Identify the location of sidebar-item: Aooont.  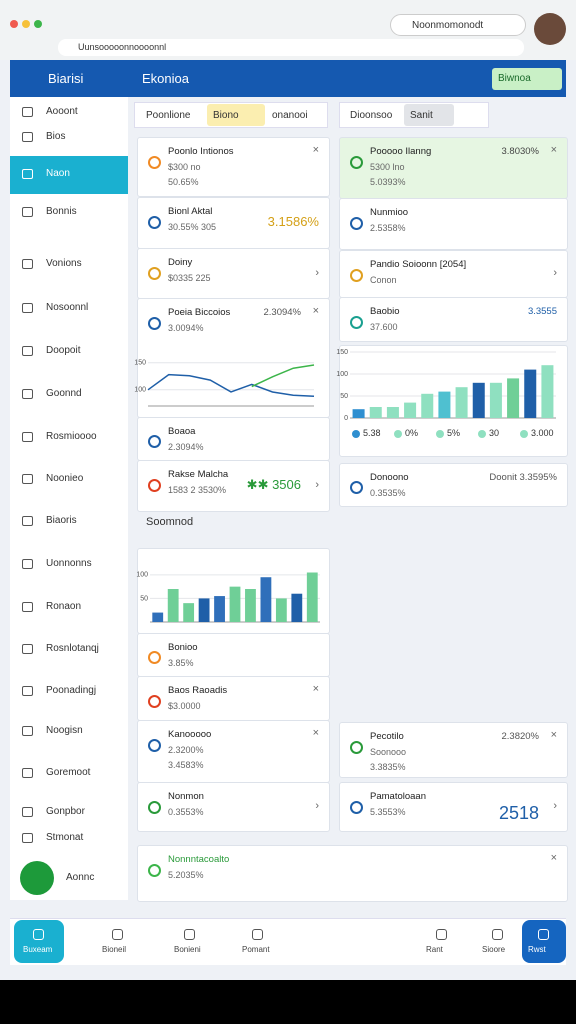
(62, 111).